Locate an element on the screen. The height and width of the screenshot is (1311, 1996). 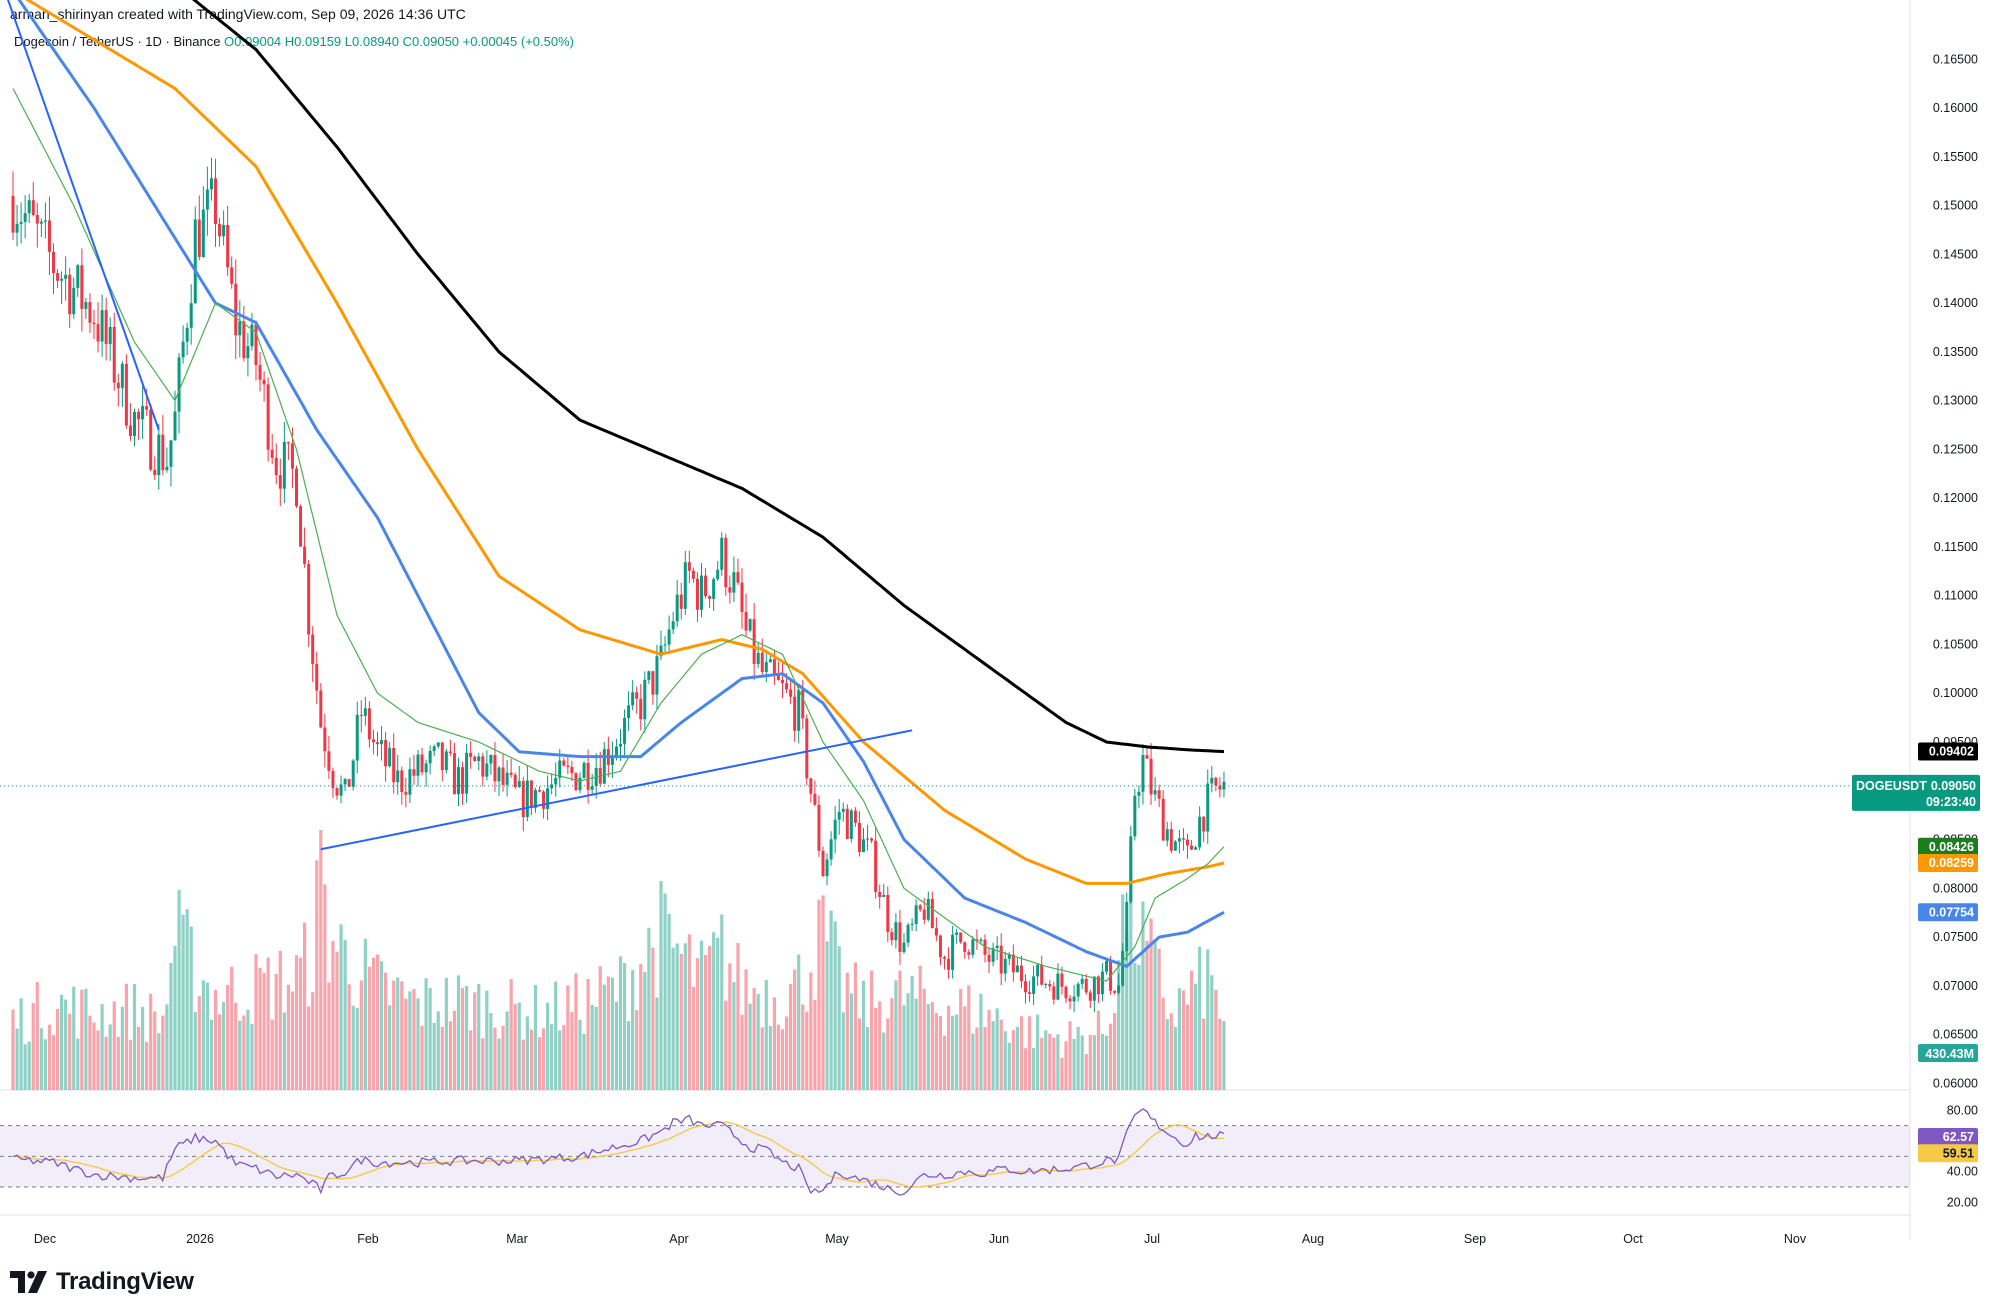
time-label: Jul is located at coordinates (1152, 1239).